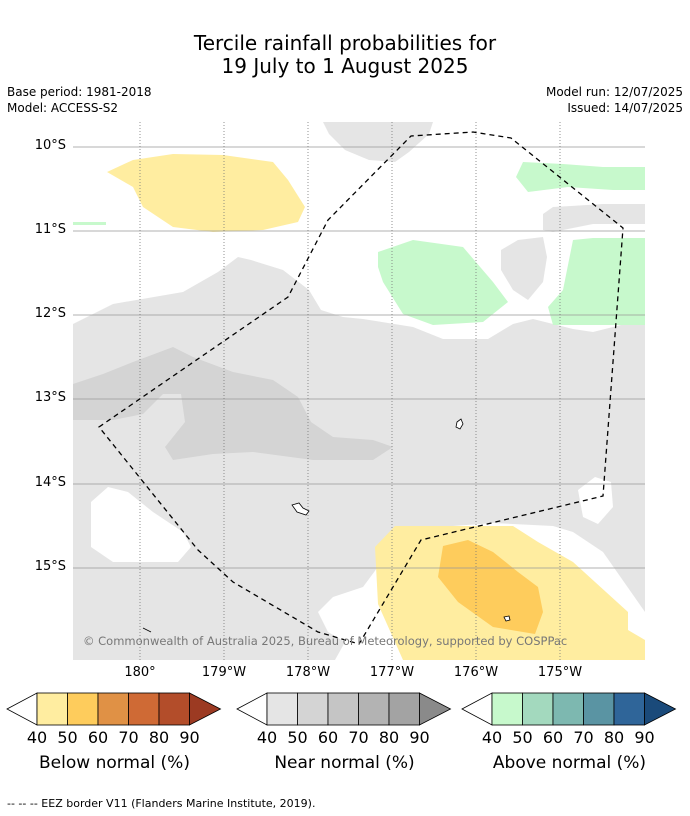  Describe the element at coordinates (358, 737) in the screenshot. I see `colorbar-1-tick-70: 70` at that location.